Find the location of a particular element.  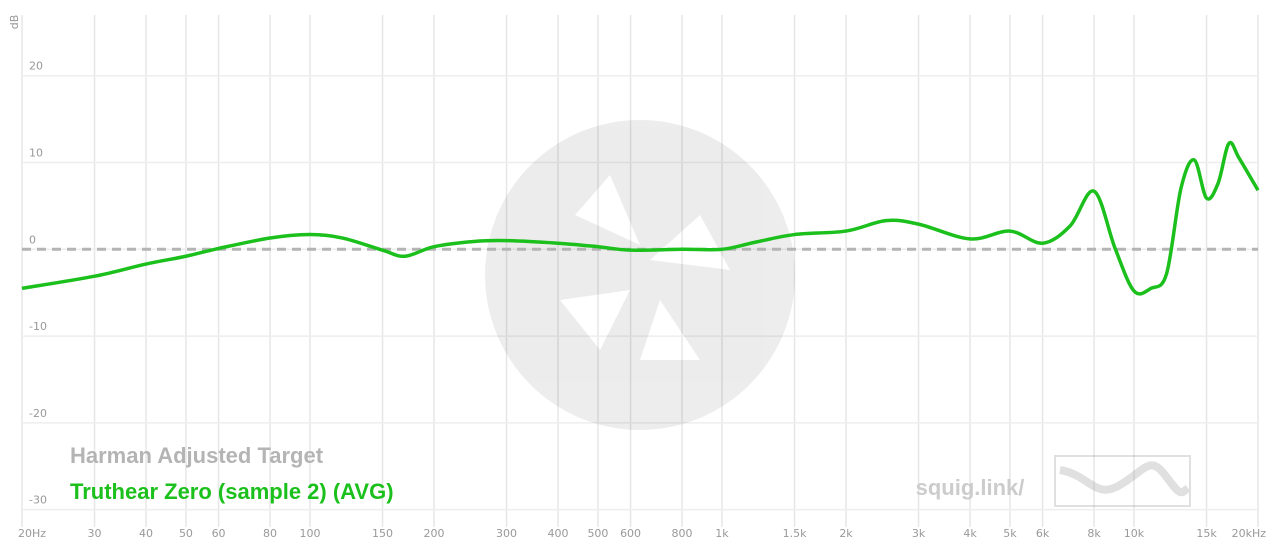

x-tick-label: 100 is located at coordinates (309, 533).